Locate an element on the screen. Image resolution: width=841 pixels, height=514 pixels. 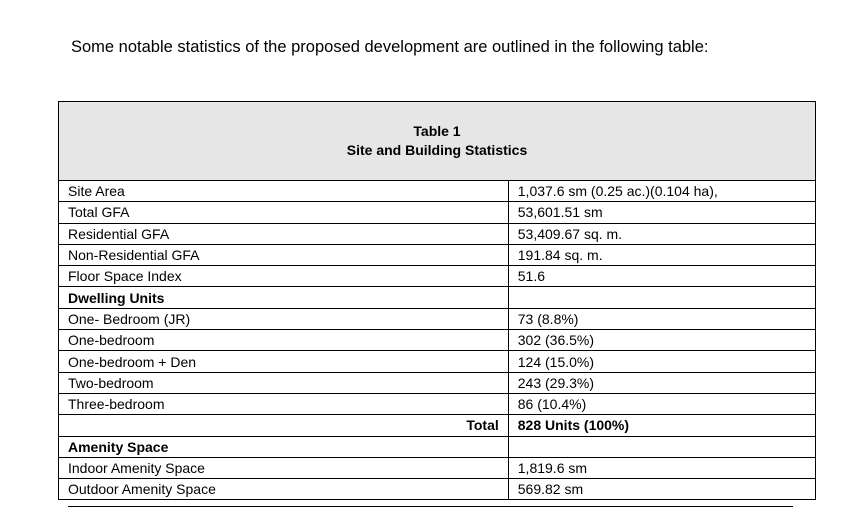
table-caption: Table 1 Site and Building Statistics is located at coordinates (437, 141).